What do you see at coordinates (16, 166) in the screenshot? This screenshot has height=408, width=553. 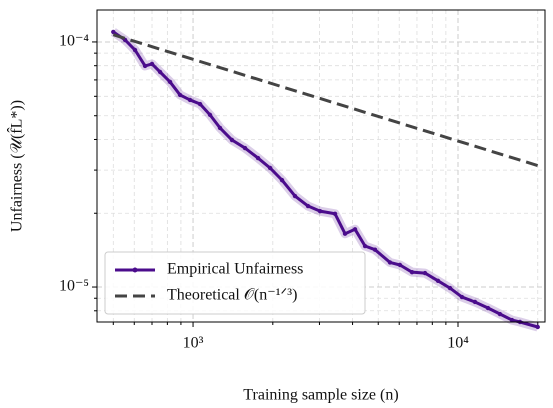 I see `y-axis-label: Unfairness (𝒰(f̂L*))` at bounding box center [16, 166].